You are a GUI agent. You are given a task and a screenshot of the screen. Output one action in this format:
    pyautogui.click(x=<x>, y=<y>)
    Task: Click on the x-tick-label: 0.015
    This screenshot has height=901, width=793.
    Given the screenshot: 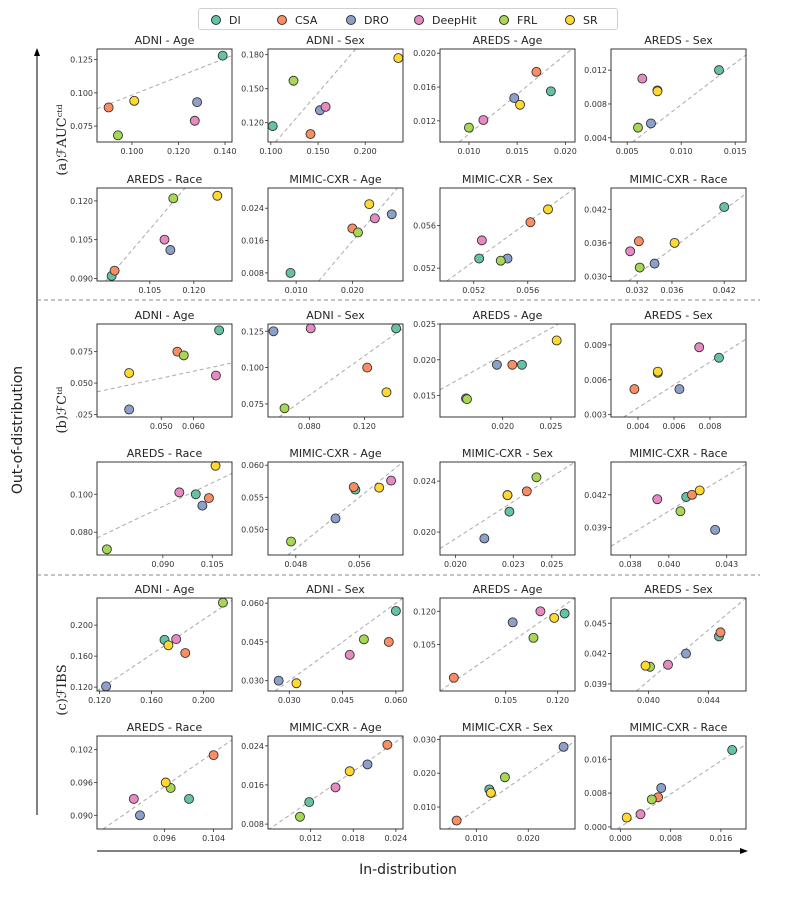 What is the action you would take?
    pyautogui.click(x=517, y=151)
    